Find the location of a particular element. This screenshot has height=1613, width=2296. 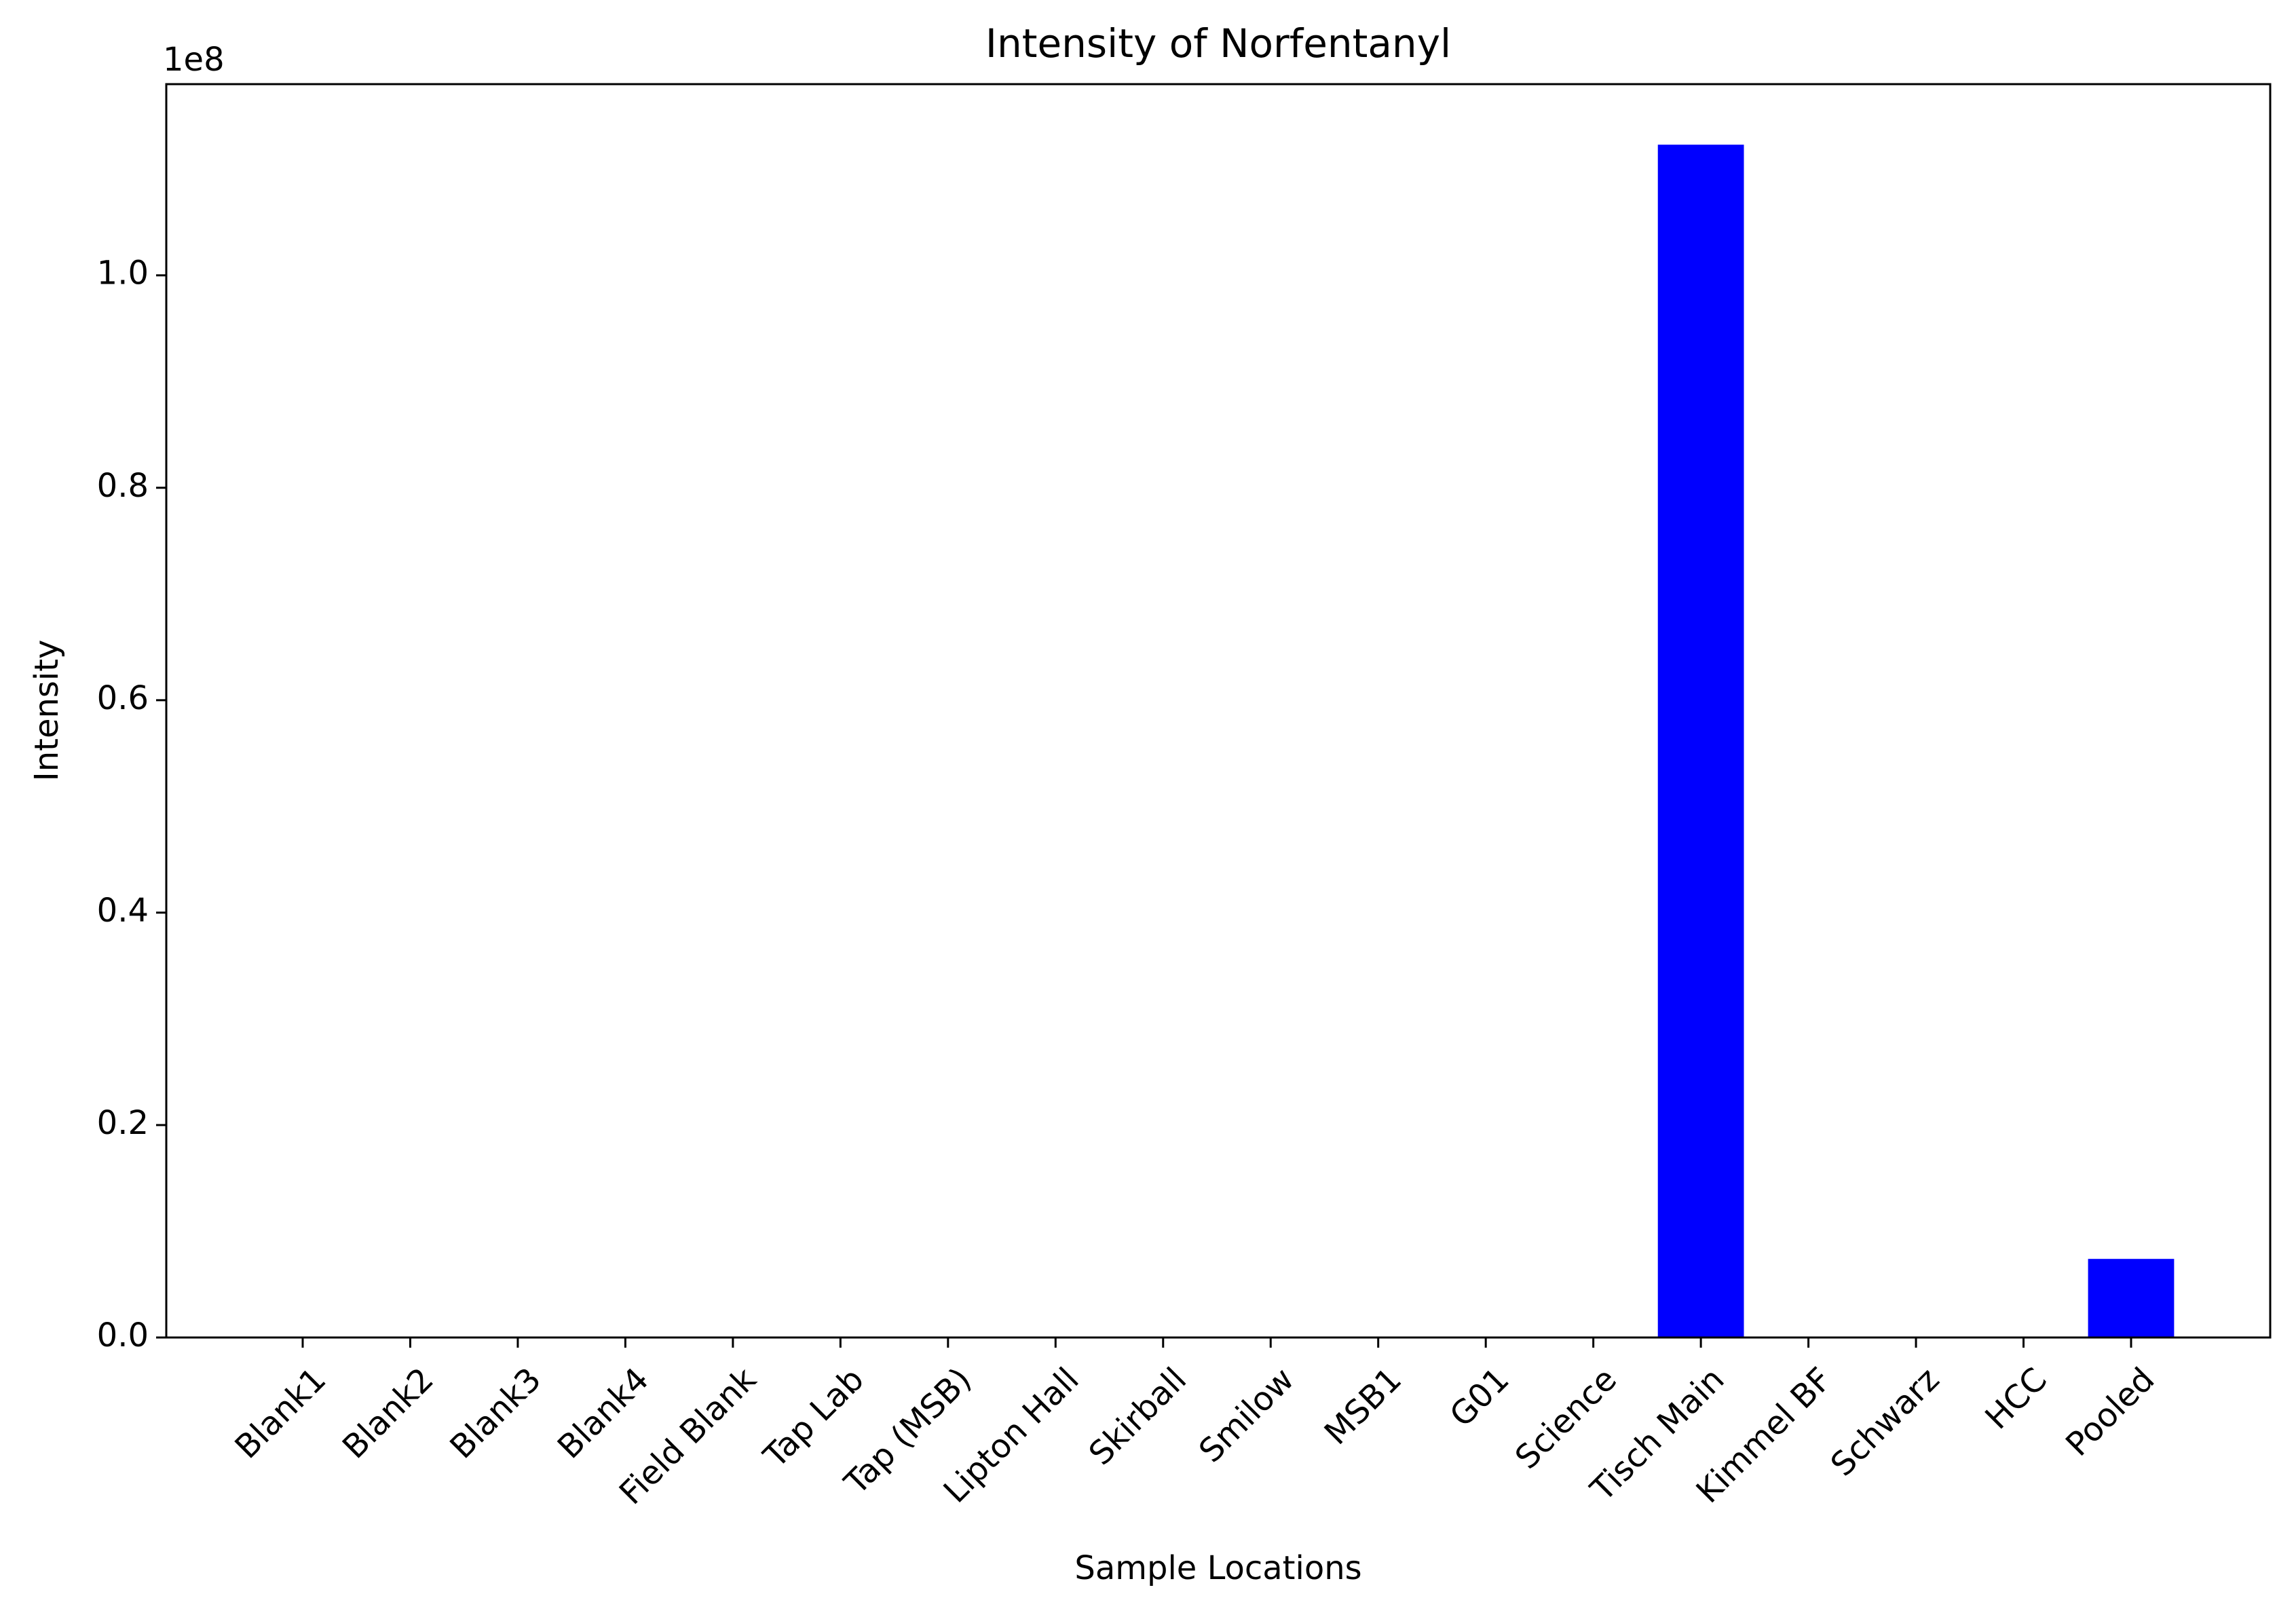

y-tick-label-2: 0.4 is located at coordinates (123, 911).